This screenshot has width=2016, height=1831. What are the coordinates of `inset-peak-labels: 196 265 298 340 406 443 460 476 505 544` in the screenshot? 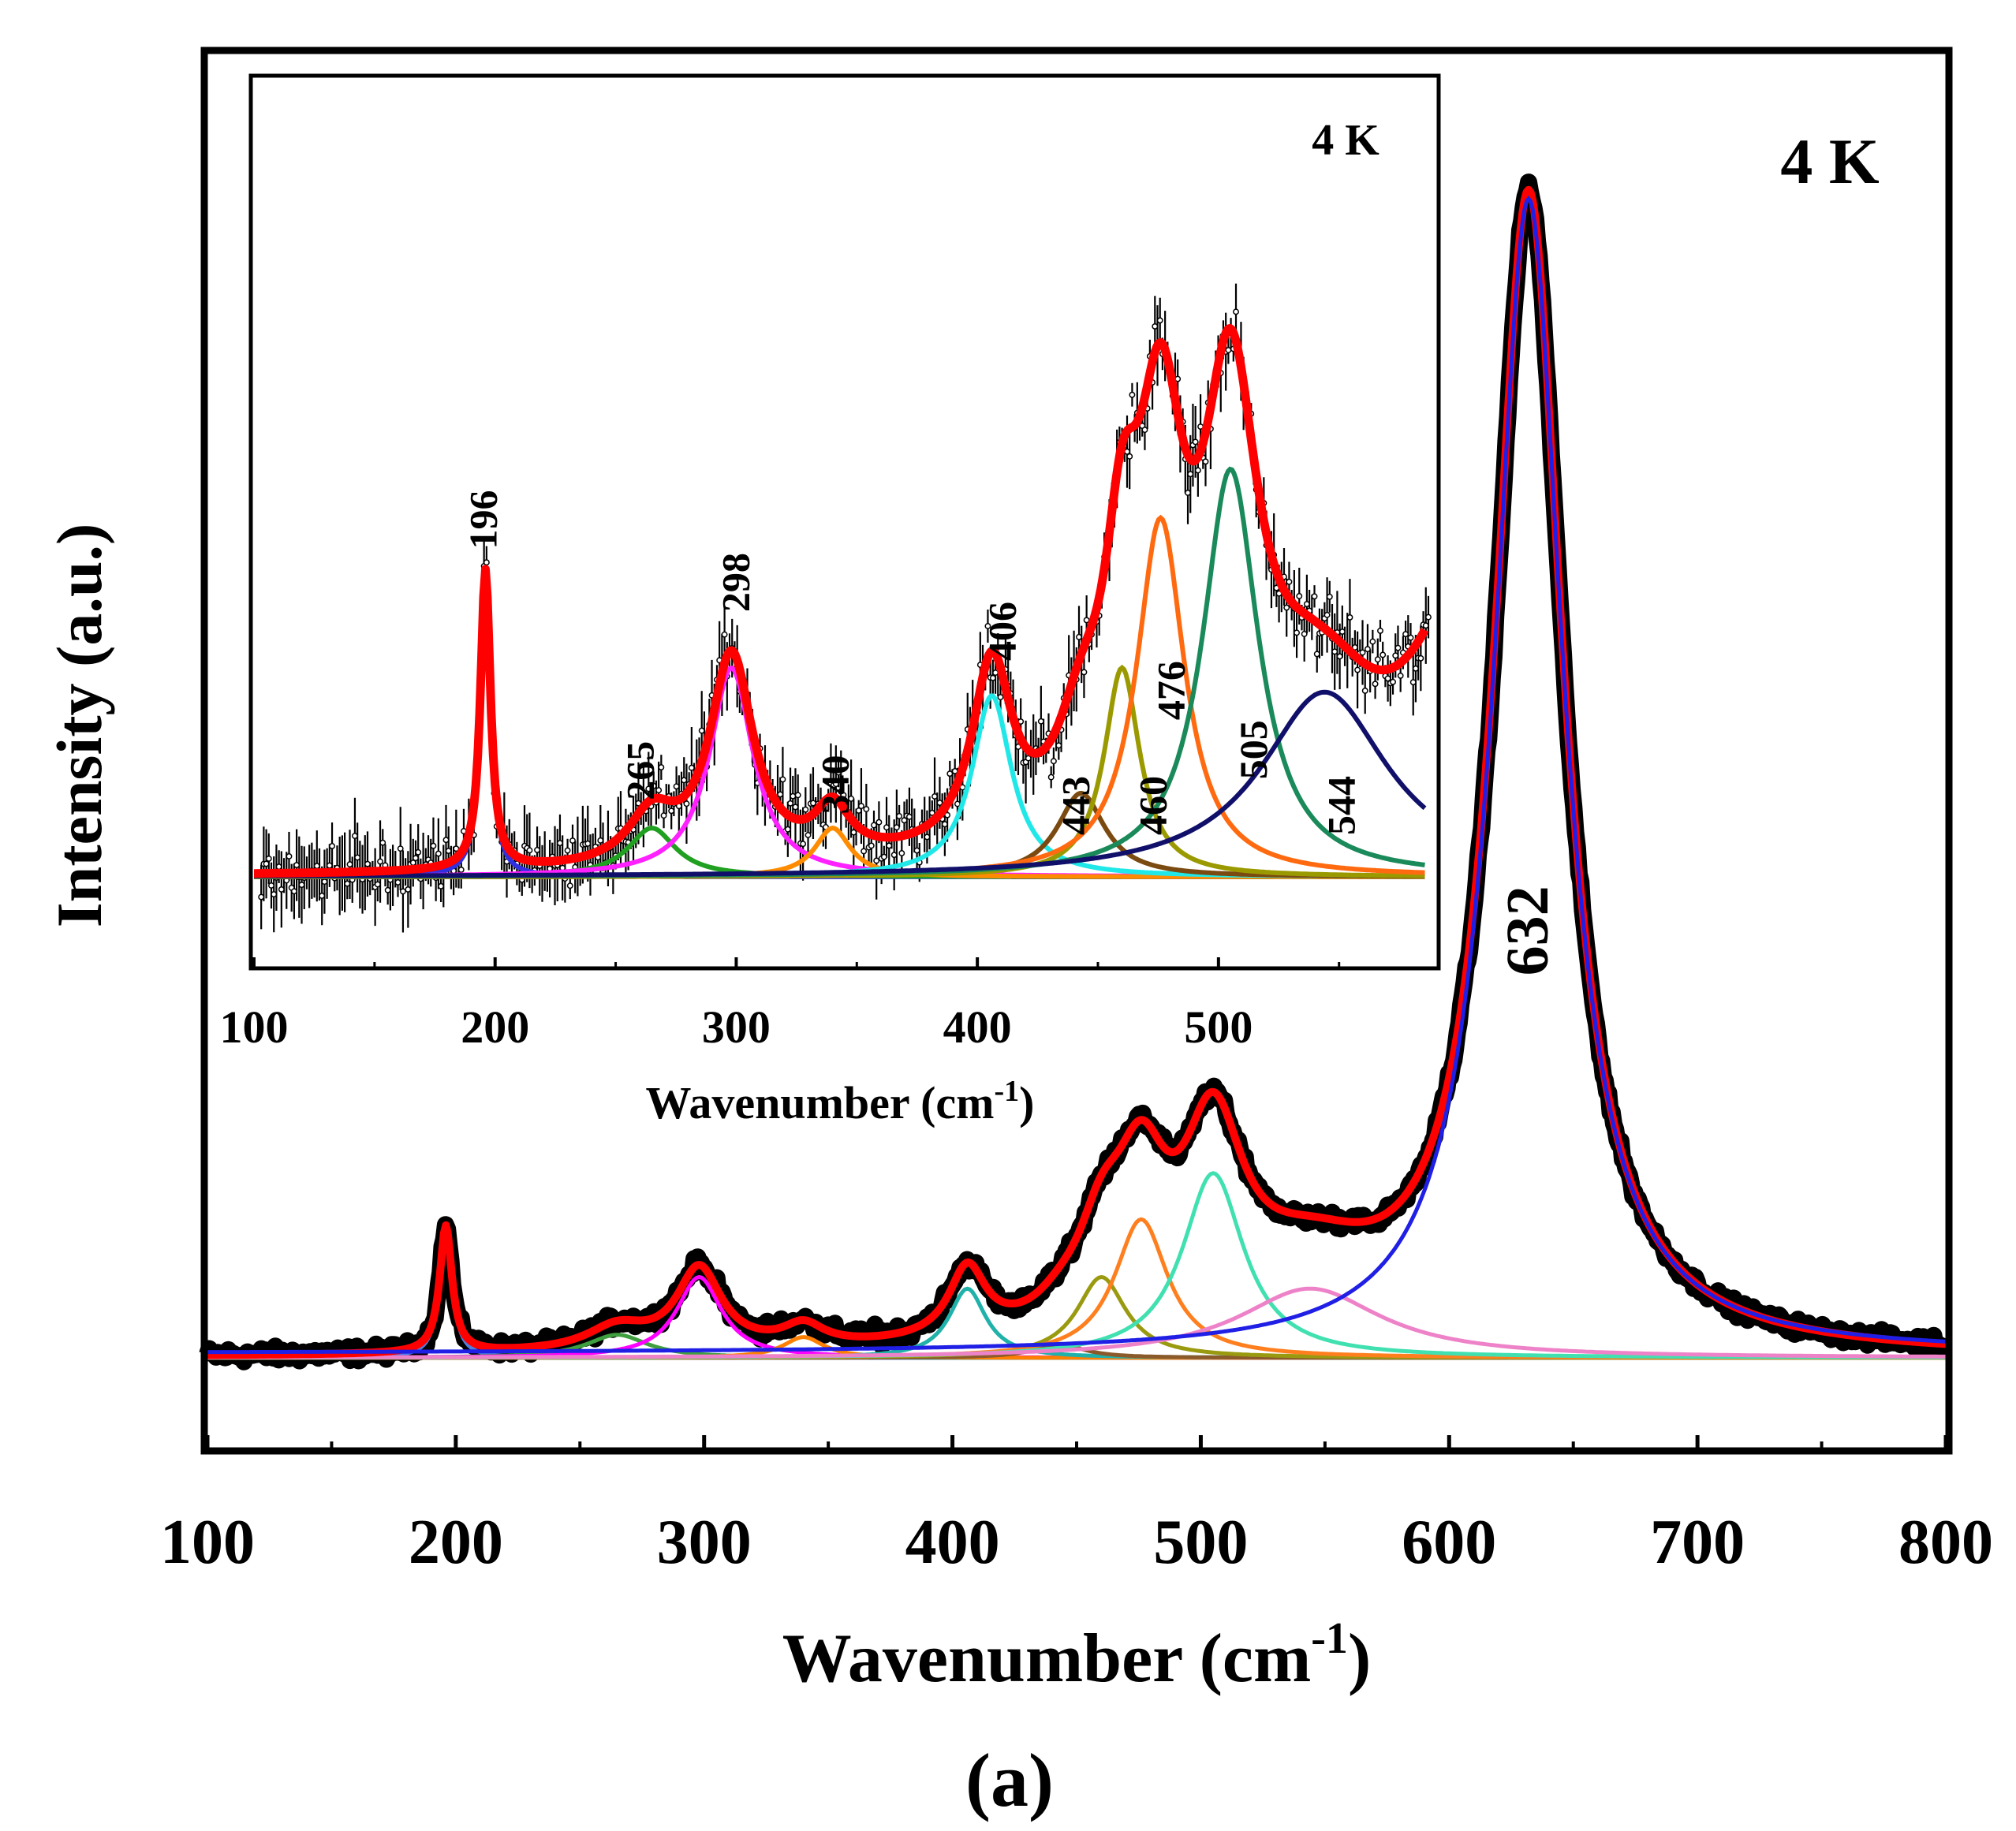 It's located at (912, 662).